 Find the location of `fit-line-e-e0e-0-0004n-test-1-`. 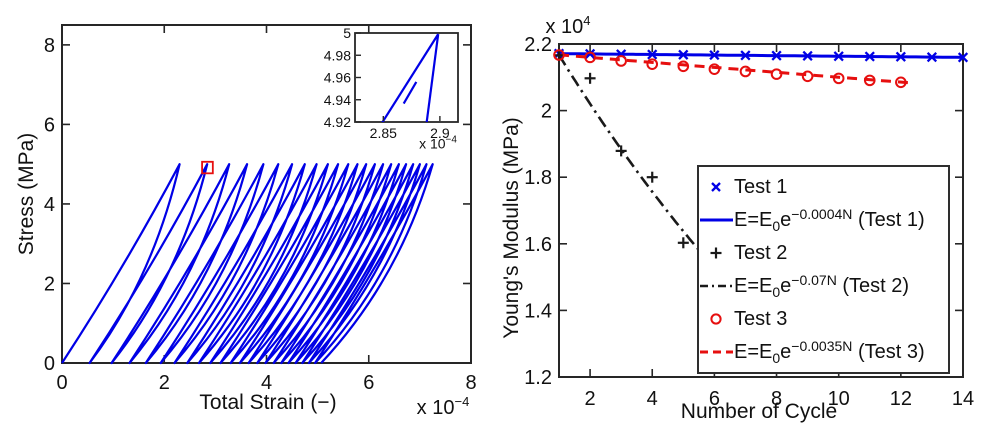

fit-line-e-e0e-0-0004n-test-1- is located at coordinates (761, 55).